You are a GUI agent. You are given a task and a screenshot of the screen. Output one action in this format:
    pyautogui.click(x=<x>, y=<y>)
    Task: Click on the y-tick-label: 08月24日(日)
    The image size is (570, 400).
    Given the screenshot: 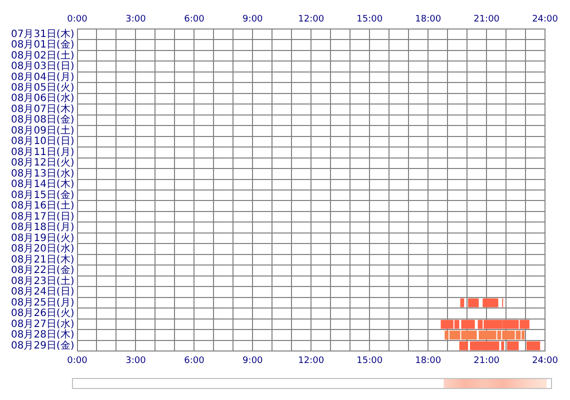 What is the action you would take?
    pyautogui.click(x=42, y=292)
    